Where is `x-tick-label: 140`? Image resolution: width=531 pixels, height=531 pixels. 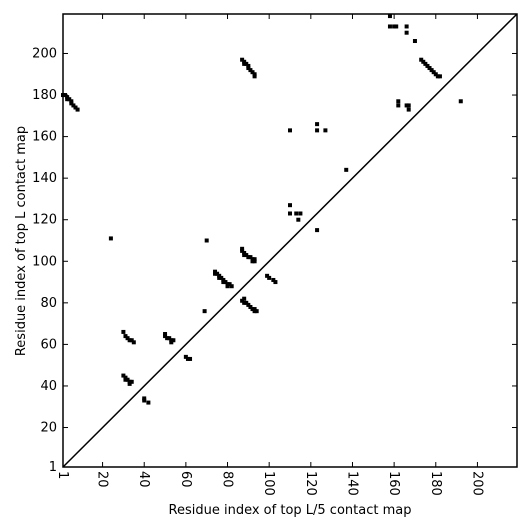
x-tick-label: 140 is located at coordinates (351, 483).